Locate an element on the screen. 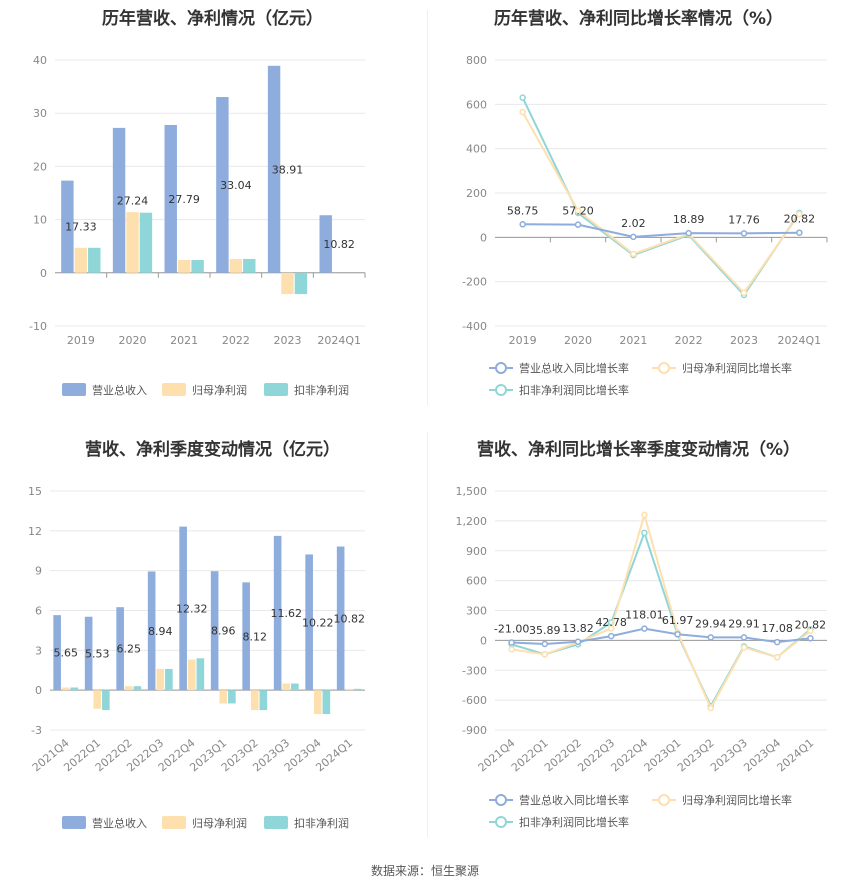 This screenshot has height=891, width=850. point-value-label: 17.08 is located at coordinates (777, 628).